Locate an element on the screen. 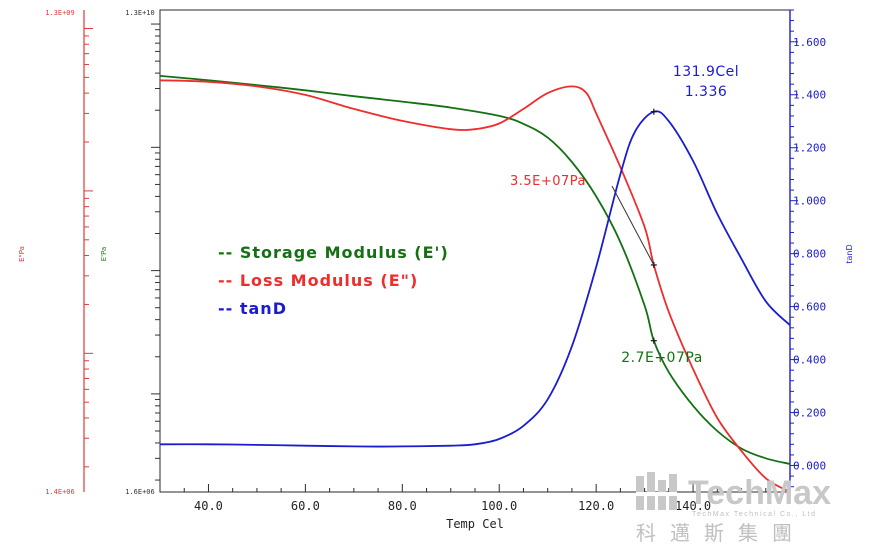 Image resolution: width=880 pixels, height=544 pixels. annotation-label-storage: 2.7E+07Pa is located at coordinates (662, 358).